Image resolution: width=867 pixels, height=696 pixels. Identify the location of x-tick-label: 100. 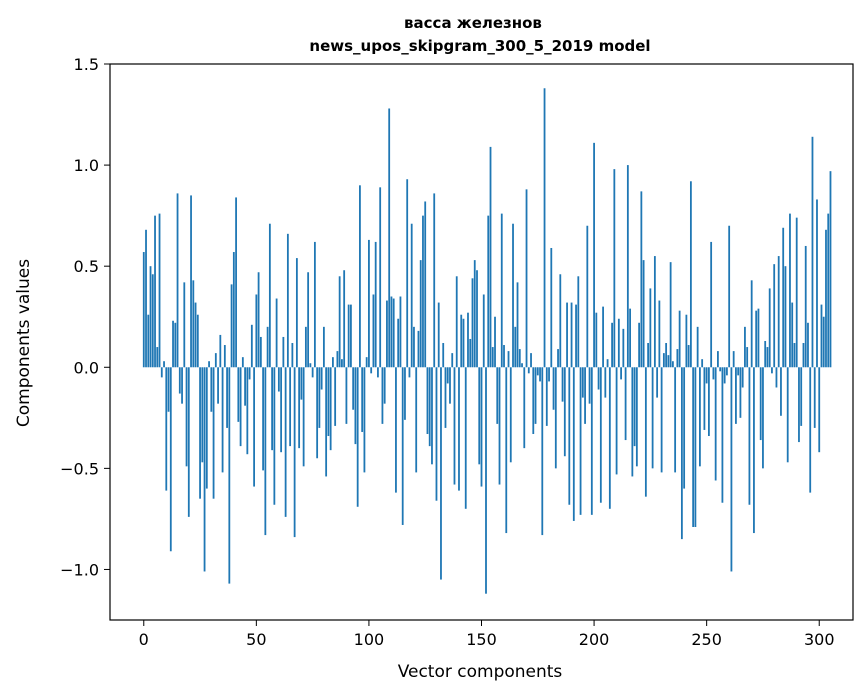
(369, 639).